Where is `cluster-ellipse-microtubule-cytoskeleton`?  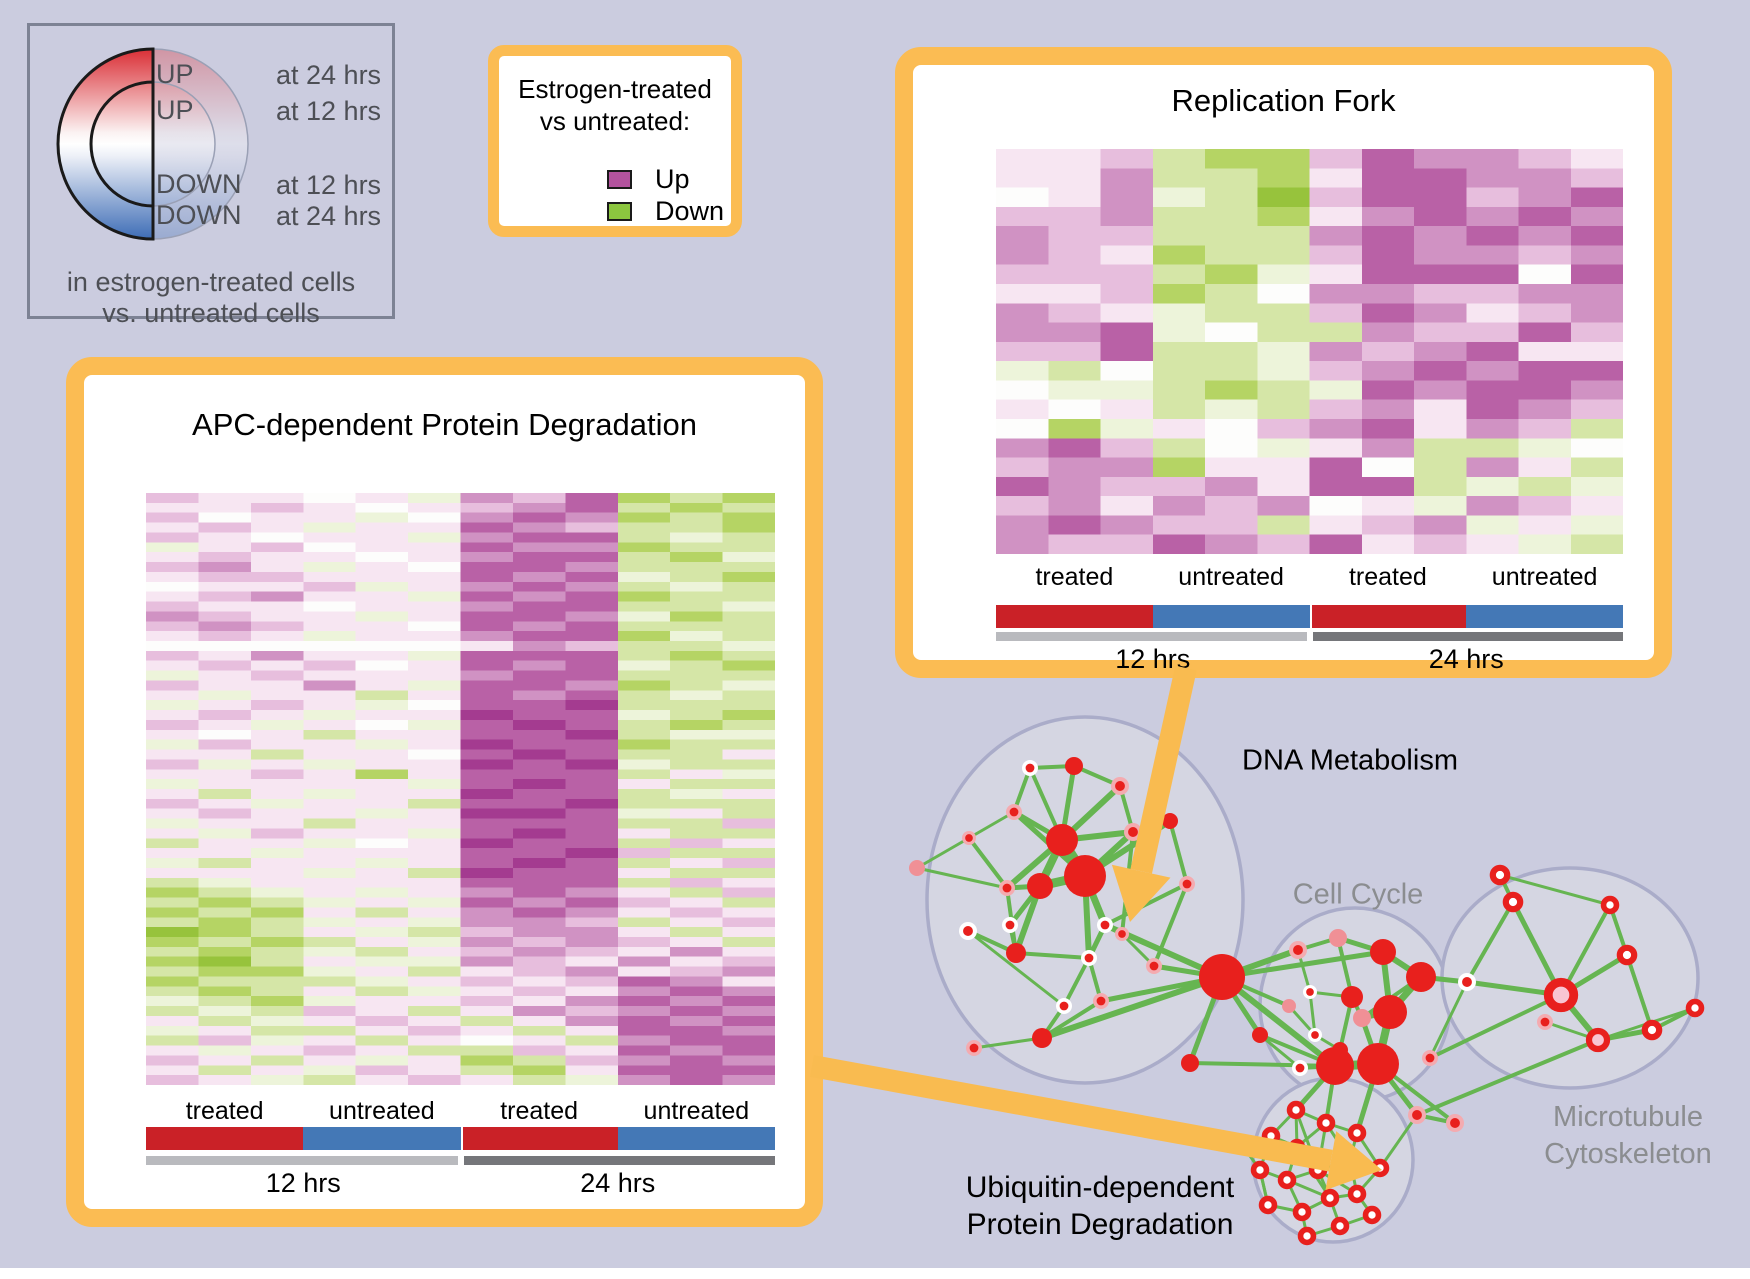 cluster-ellipse-microtubule-cytoskeleton is located at coordinates (1570, 978).